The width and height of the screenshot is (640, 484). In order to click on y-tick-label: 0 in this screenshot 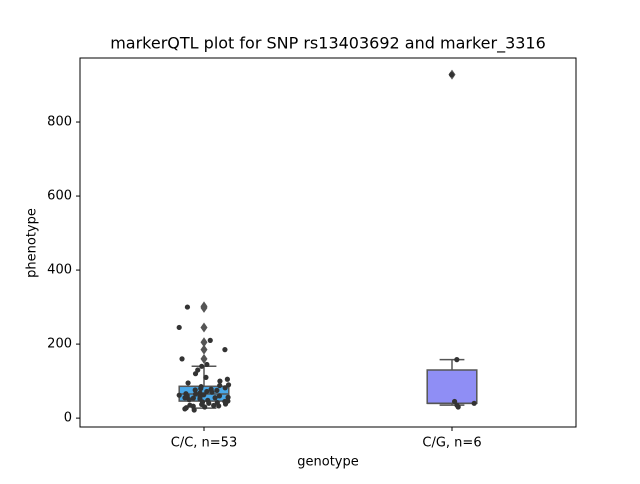, I will do `click(68, 418)`.